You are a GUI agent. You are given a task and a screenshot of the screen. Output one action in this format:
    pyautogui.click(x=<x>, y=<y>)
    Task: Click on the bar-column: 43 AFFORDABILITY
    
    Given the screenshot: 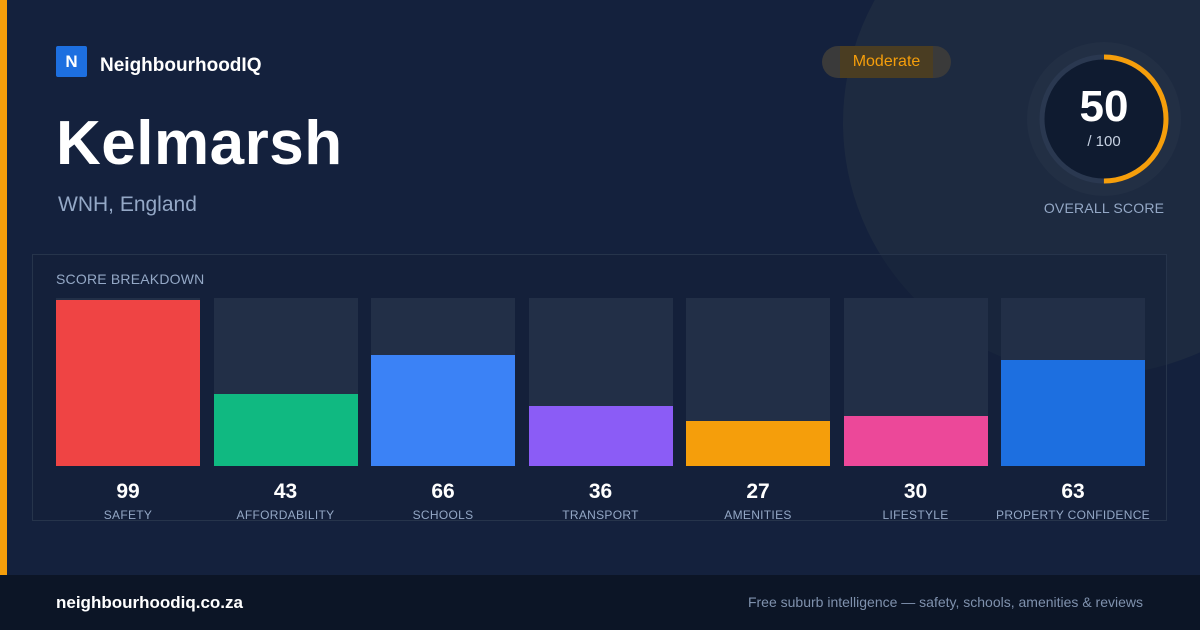 What is the action you would take?
    pyautogui.click(x=285, y=410)
    